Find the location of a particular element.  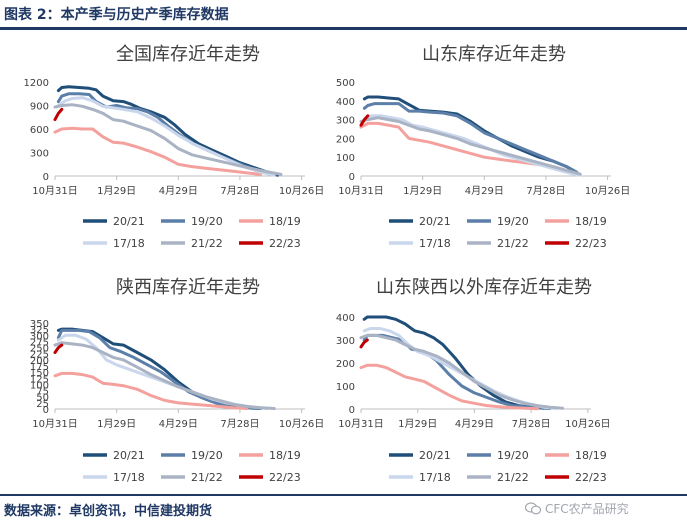

watermark-text: CFC农产品研究 is located at coordinates (587, 509).